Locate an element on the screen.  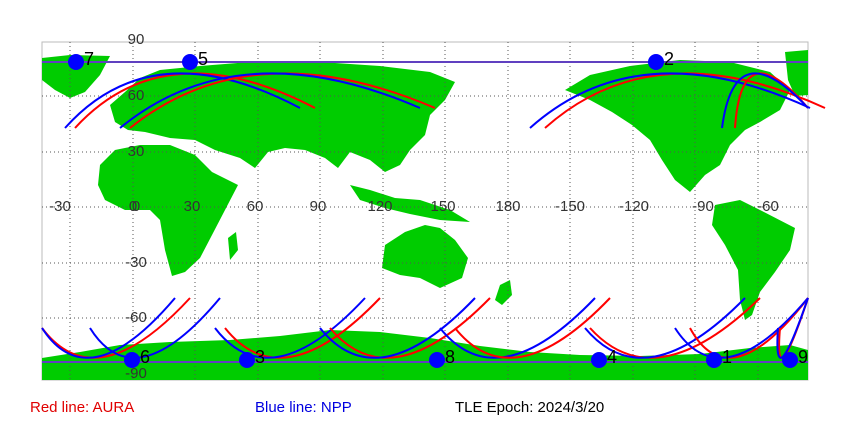
latitude-label: -30 is located at coordinates (136, 262).